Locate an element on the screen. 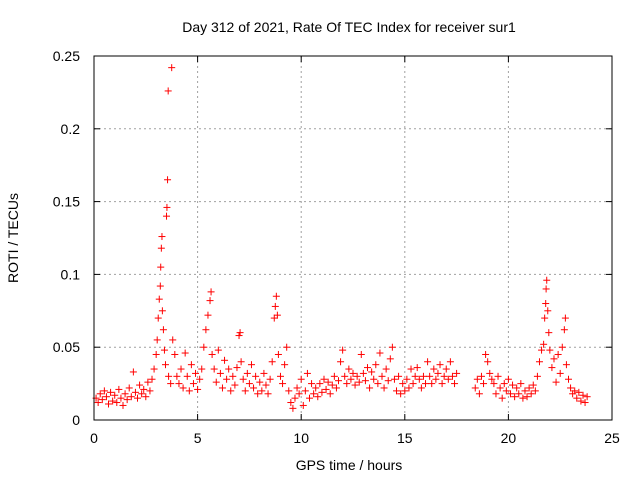 The height and width of the screenshot is (480, 640). y-tick-label: 0.1 is located at coordinates (71, 274).